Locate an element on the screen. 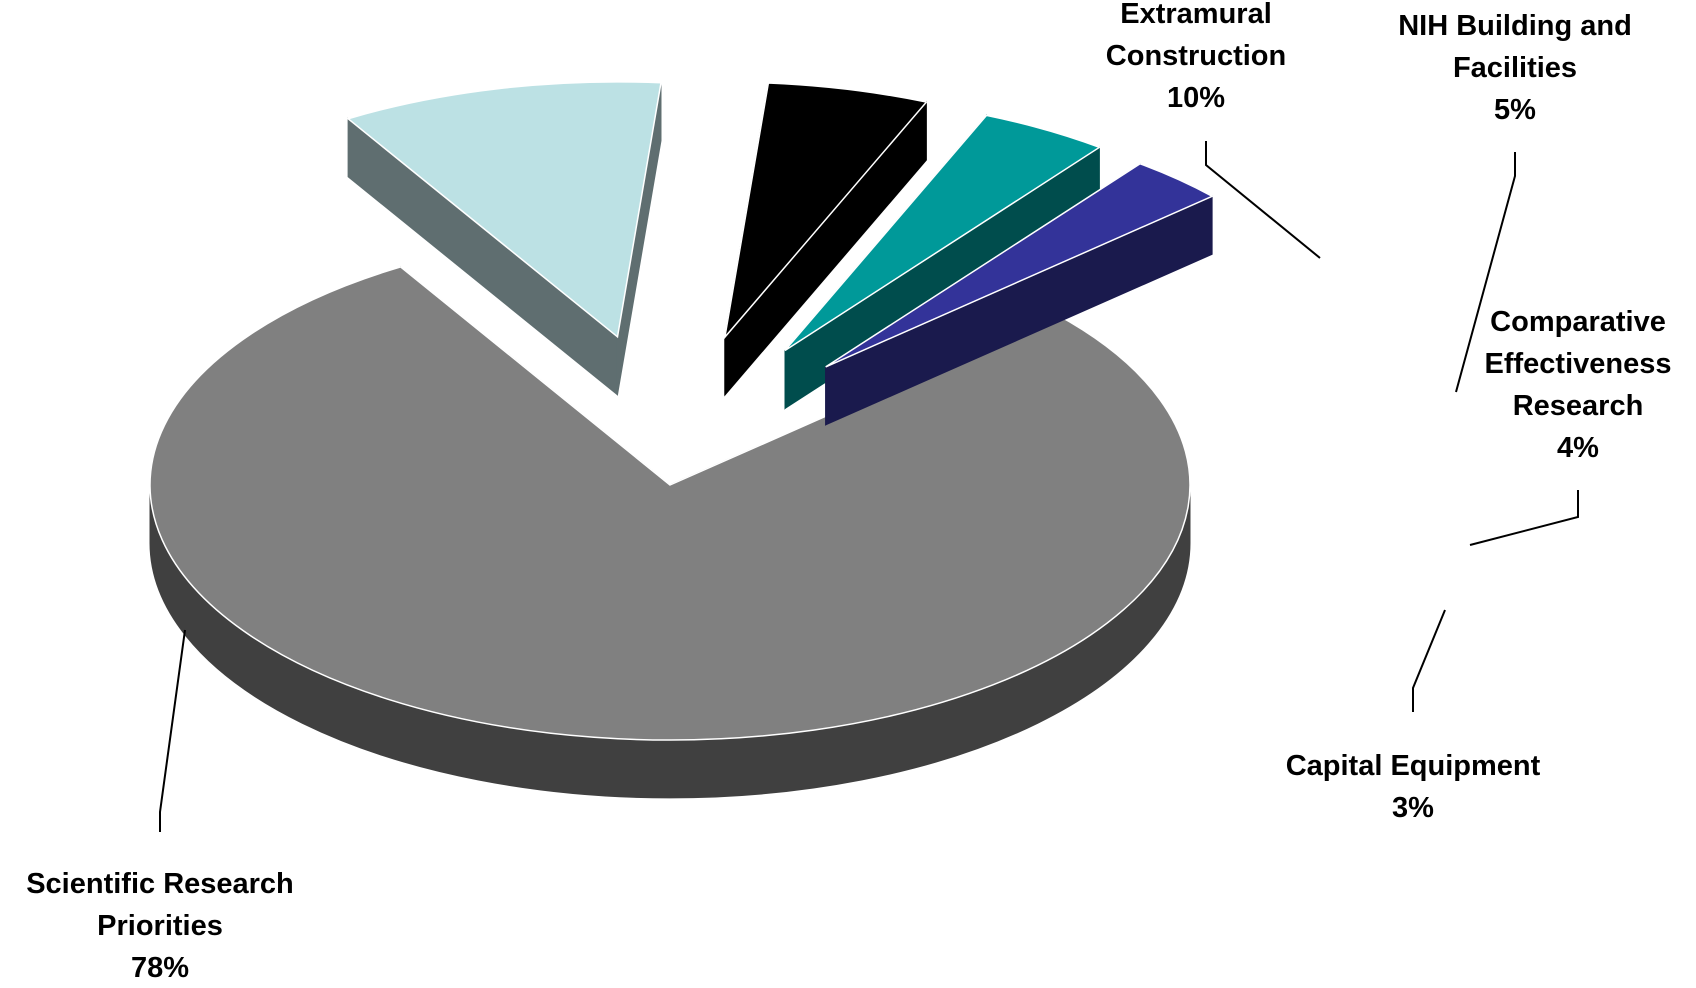 The height and width of the screenshot is (988, 1696). slice-percent: 78% is located at coordinates (160, 968).